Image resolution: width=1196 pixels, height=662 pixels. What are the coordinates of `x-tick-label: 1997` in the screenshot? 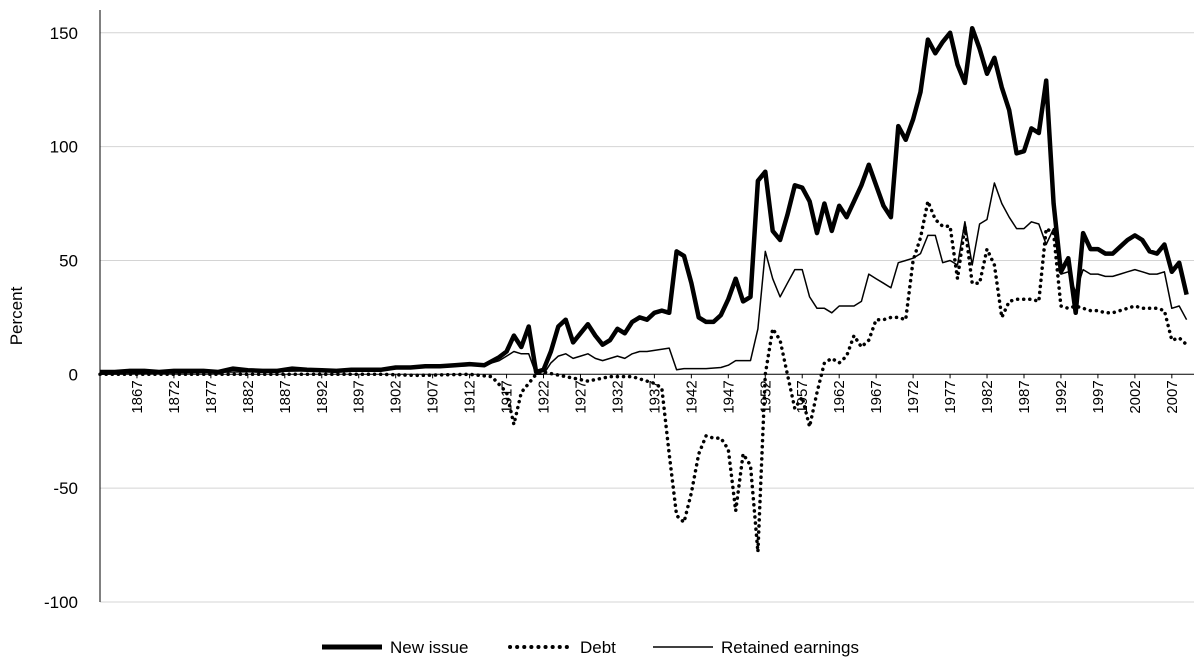 It's located at (1098, 396).